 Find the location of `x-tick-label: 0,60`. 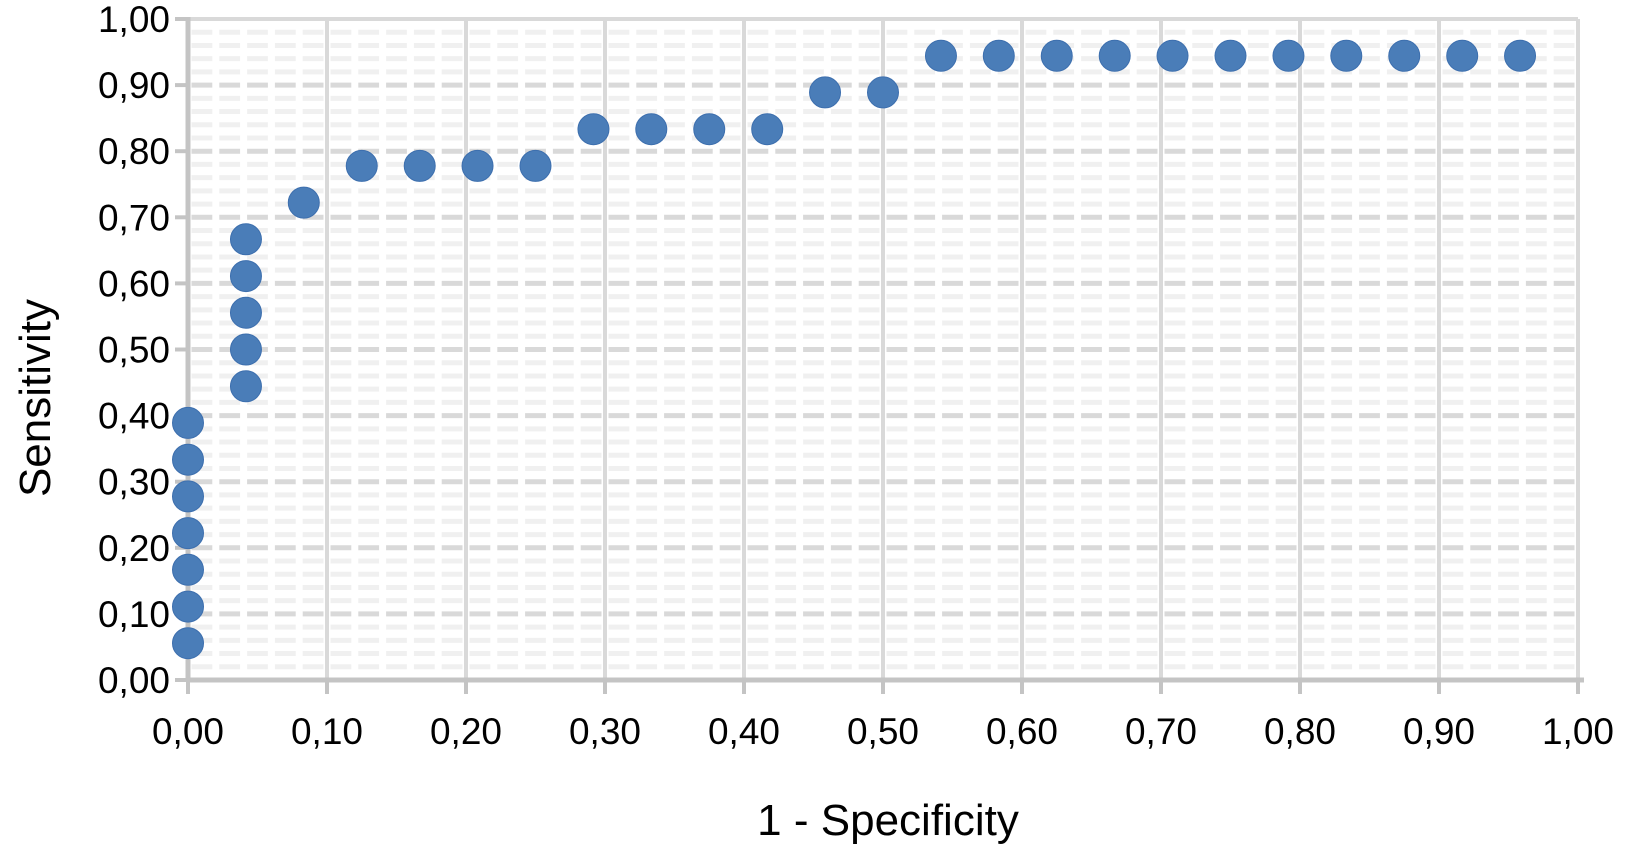

x-tick-label: 0,60 is located at coordinates (1022, 731).